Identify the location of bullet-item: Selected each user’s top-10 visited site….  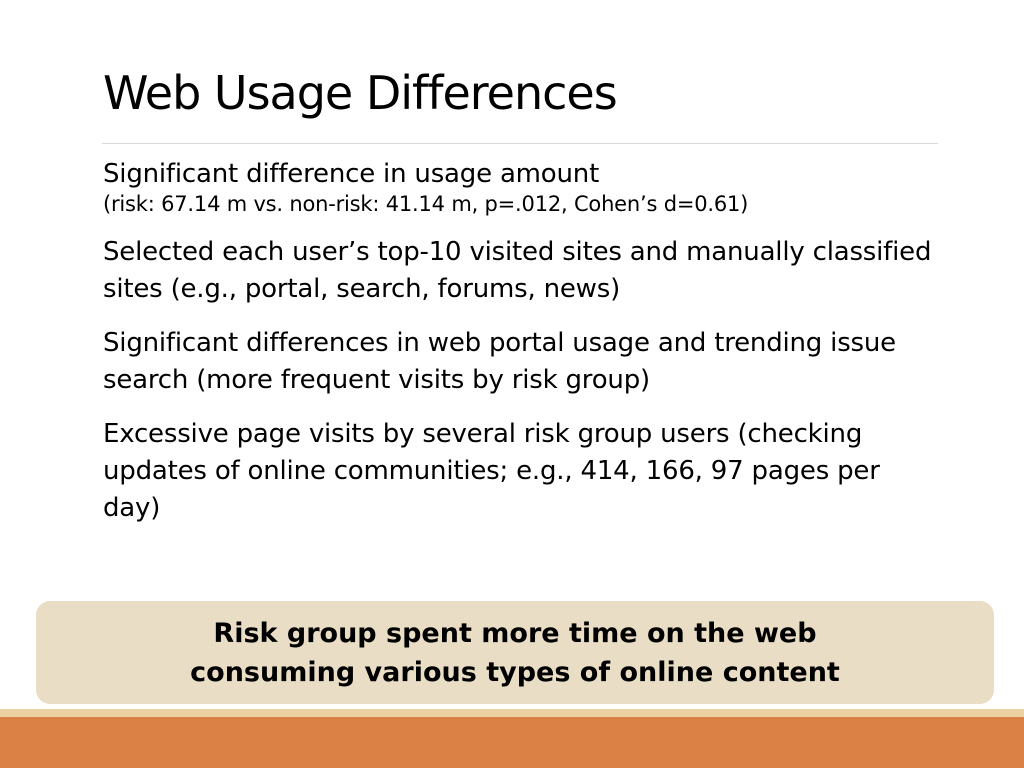
(517, 270).